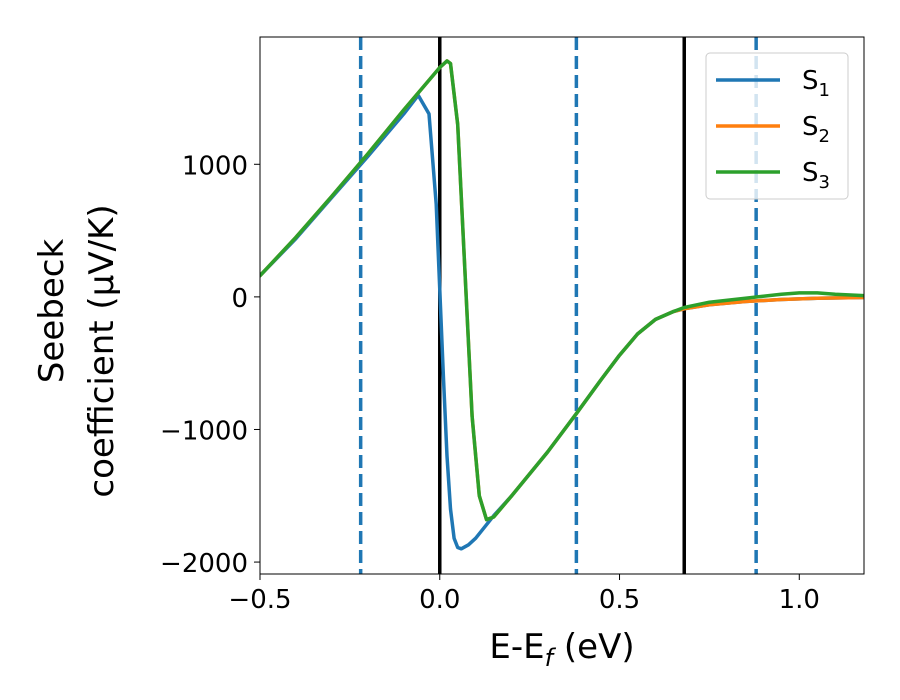  Describe the element at coordinates (799, 600) in the screenshot. I see `x-tick-label: 1.0` at that location.